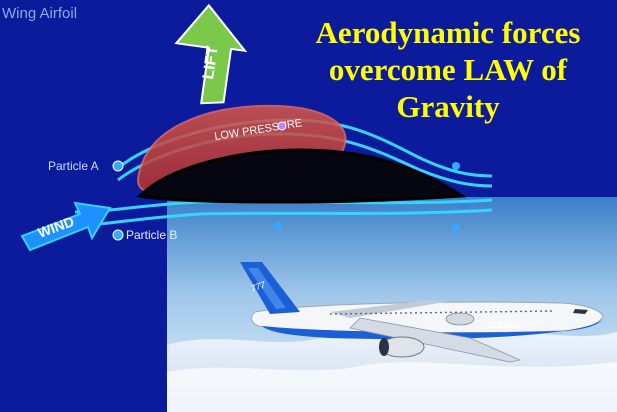 This screenshot has width=617, height=412. What do you see at coordinates (66, 226) in the screenshot?
I see `wind-arrow: WIND` at bounding box center [66, 226].